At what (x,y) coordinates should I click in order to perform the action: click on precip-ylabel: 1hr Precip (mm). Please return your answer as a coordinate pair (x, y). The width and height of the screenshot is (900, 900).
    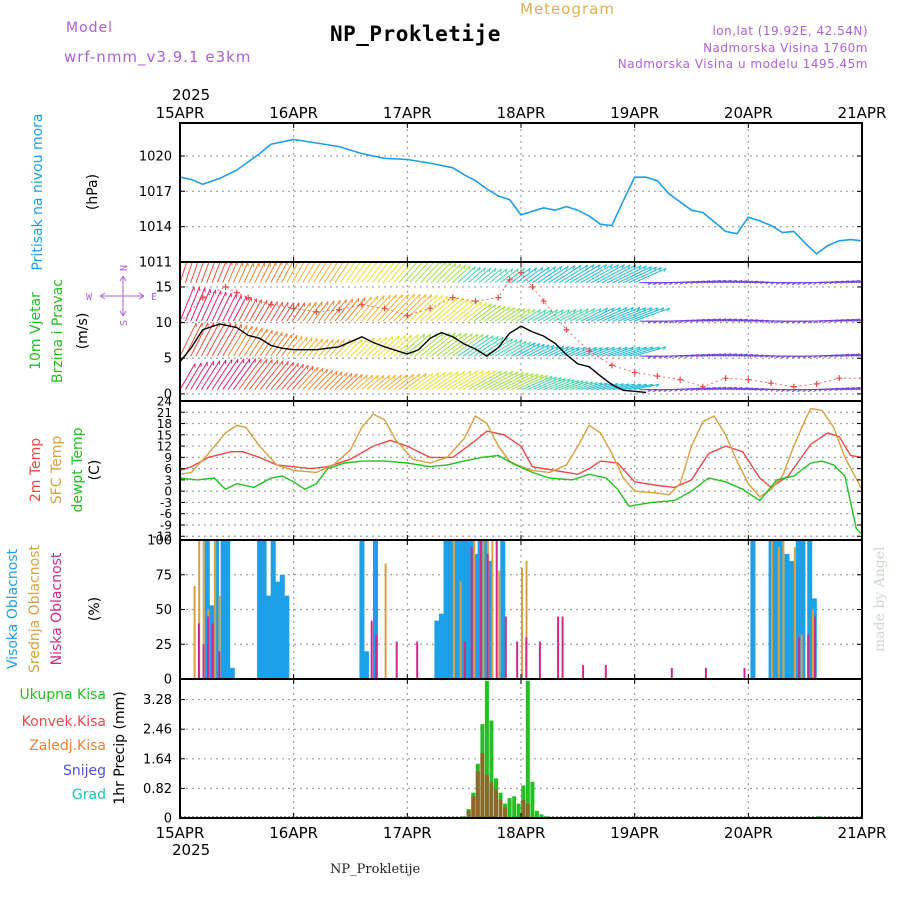
    Looking at the image, I should click on (120, 747).